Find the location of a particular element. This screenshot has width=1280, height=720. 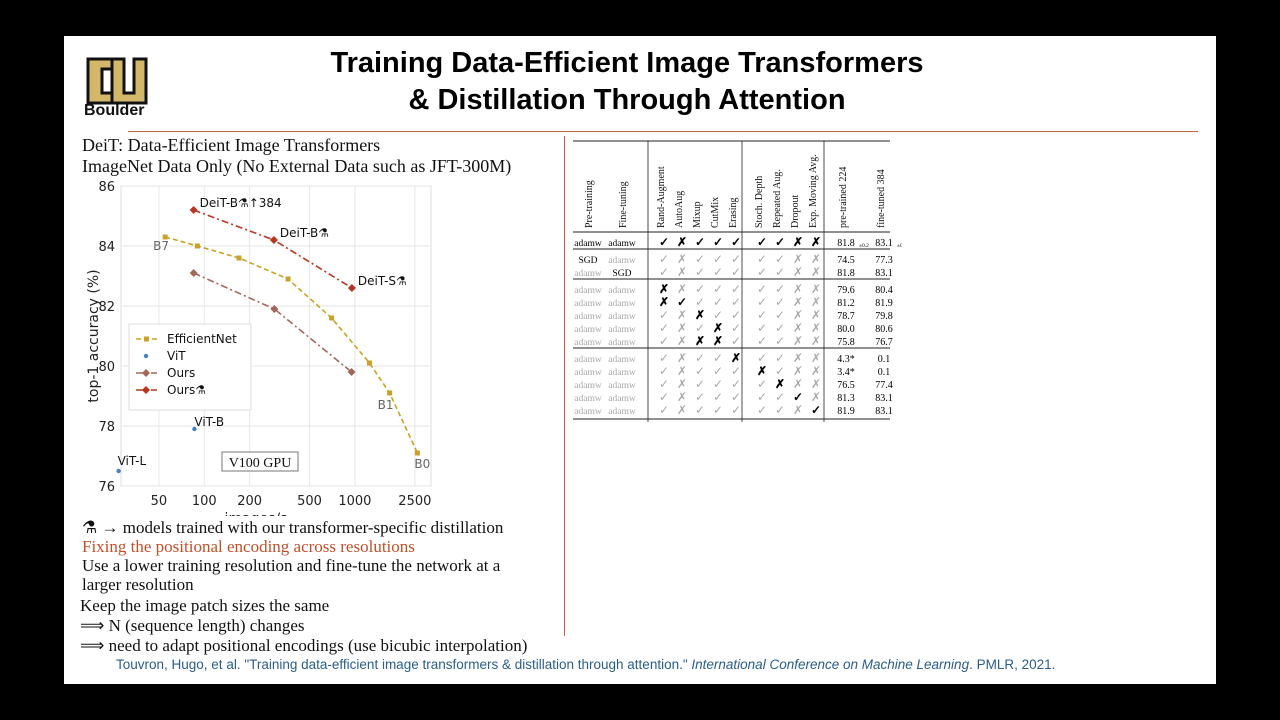

table-cell: 76.5 is located at coordinates (846, 385).